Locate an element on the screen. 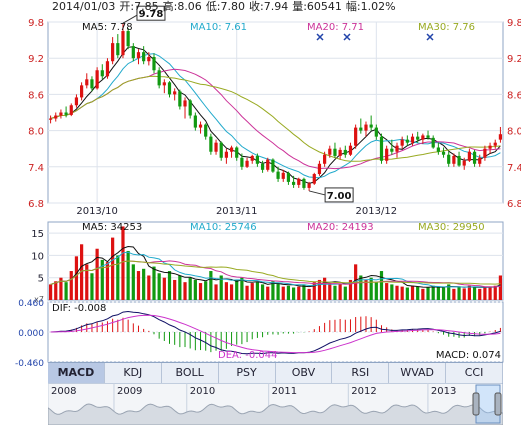 This screenshot has width=521, height=428. macd-dea-label: DEA: -0.044 is located at coordinates (247, 355).